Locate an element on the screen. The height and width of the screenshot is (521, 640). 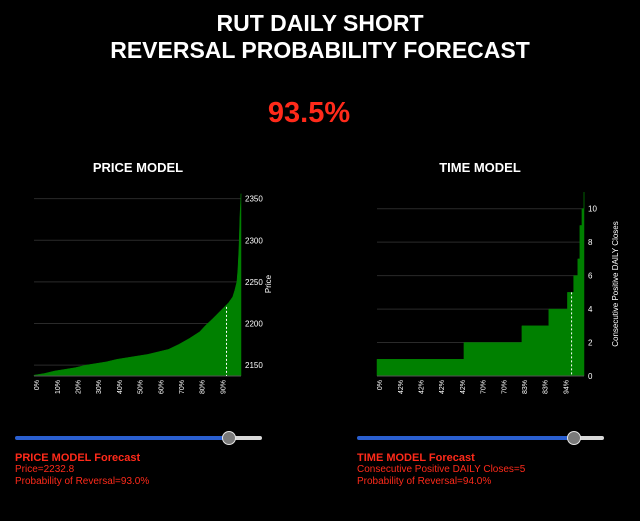
price-x-tick-label: 90% is located at coordinates (223, 387).